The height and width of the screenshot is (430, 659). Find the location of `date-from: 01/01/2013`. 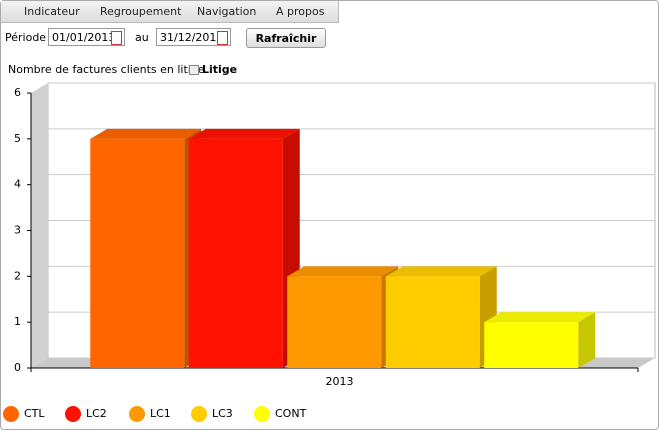

date-from: 01/01/2013 is located at coordinates (86, 37).